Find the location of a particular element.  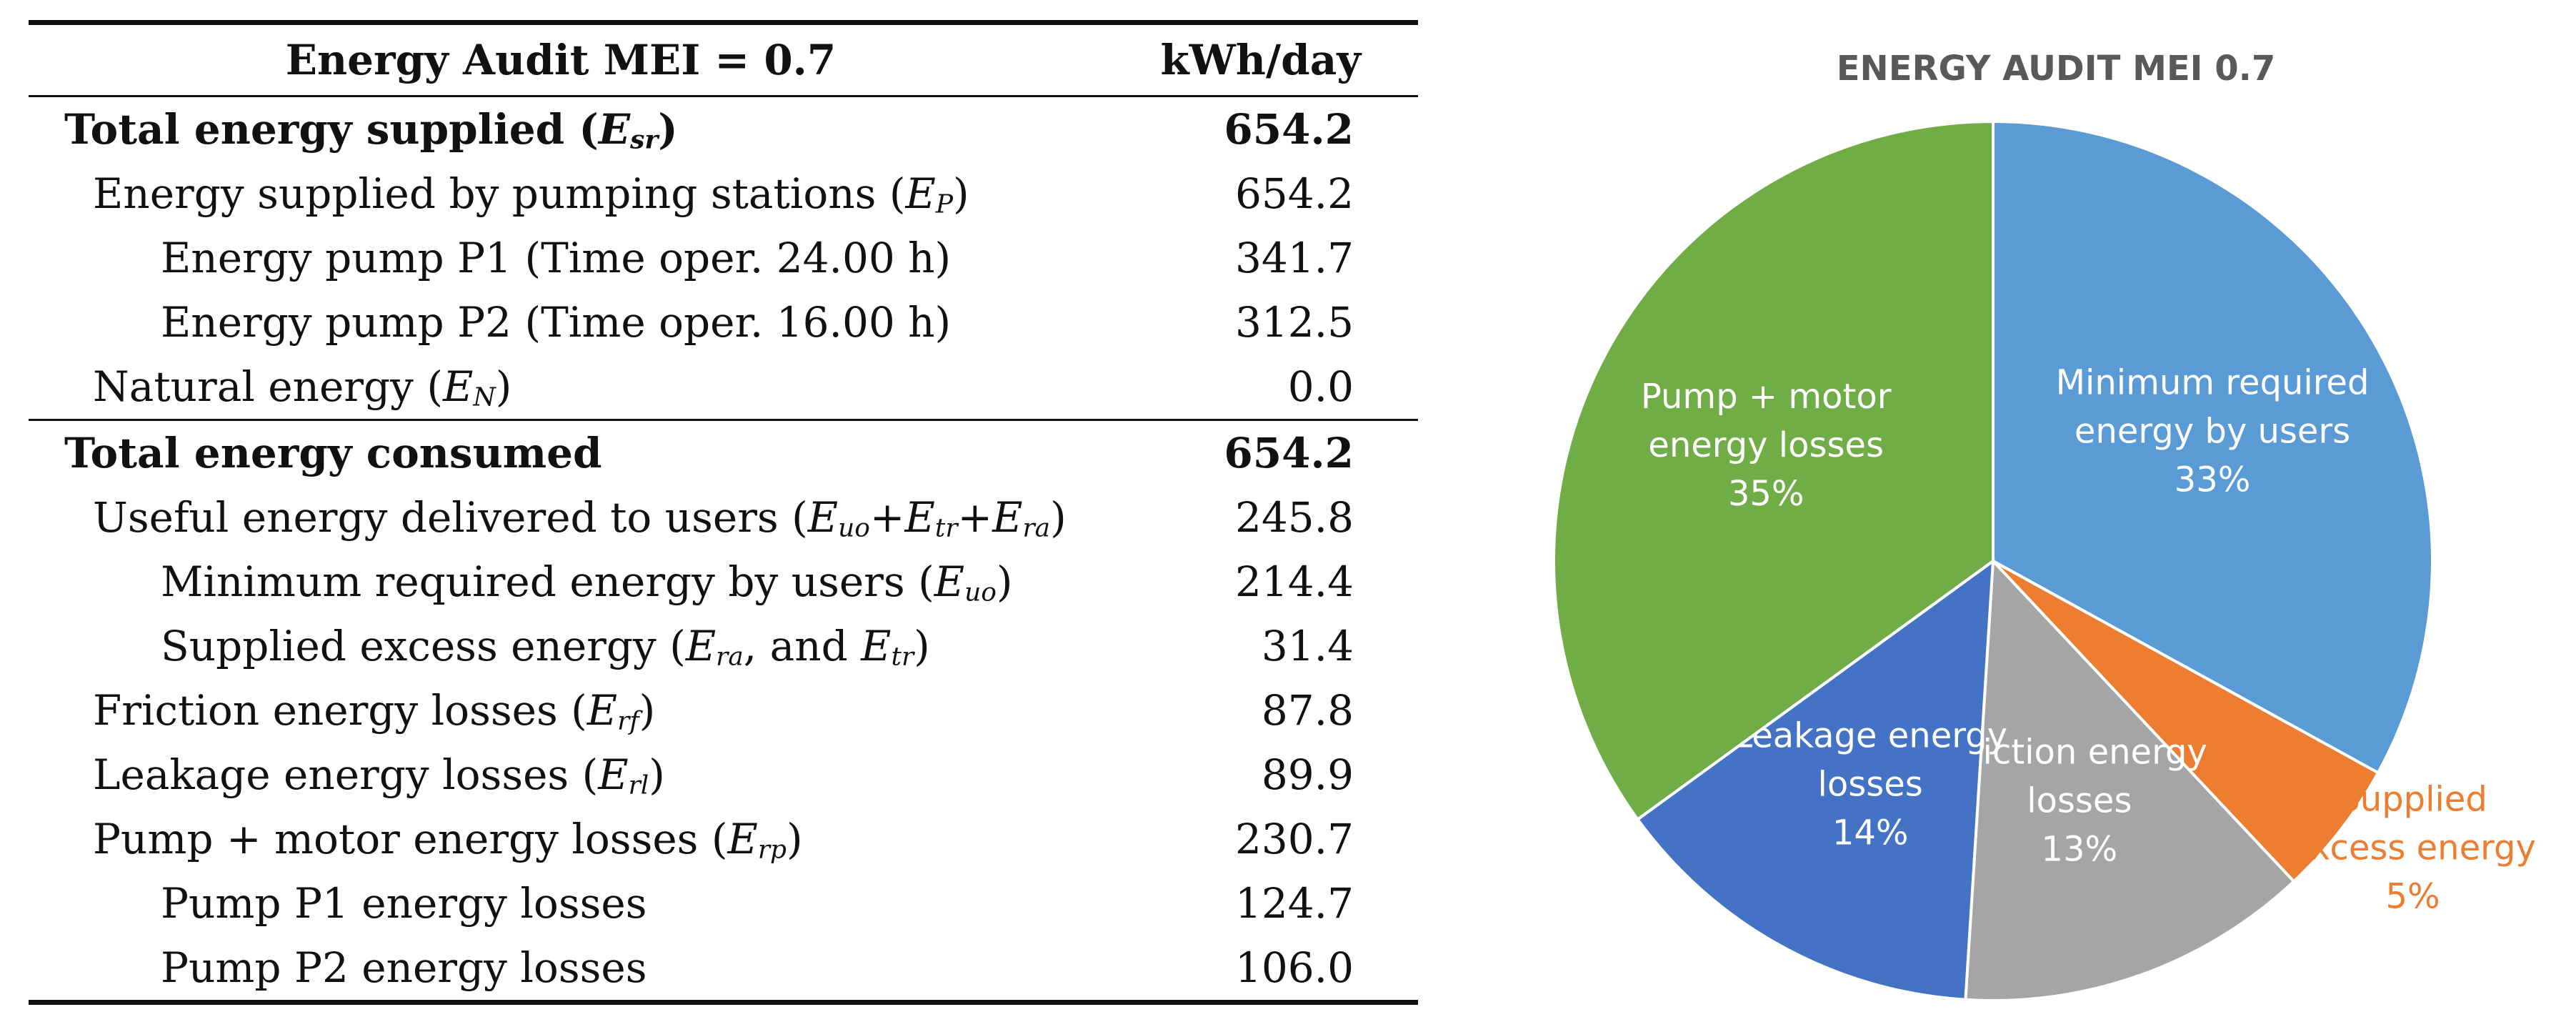

slice-label-line: 35% is located at coordinates (1766, 494).